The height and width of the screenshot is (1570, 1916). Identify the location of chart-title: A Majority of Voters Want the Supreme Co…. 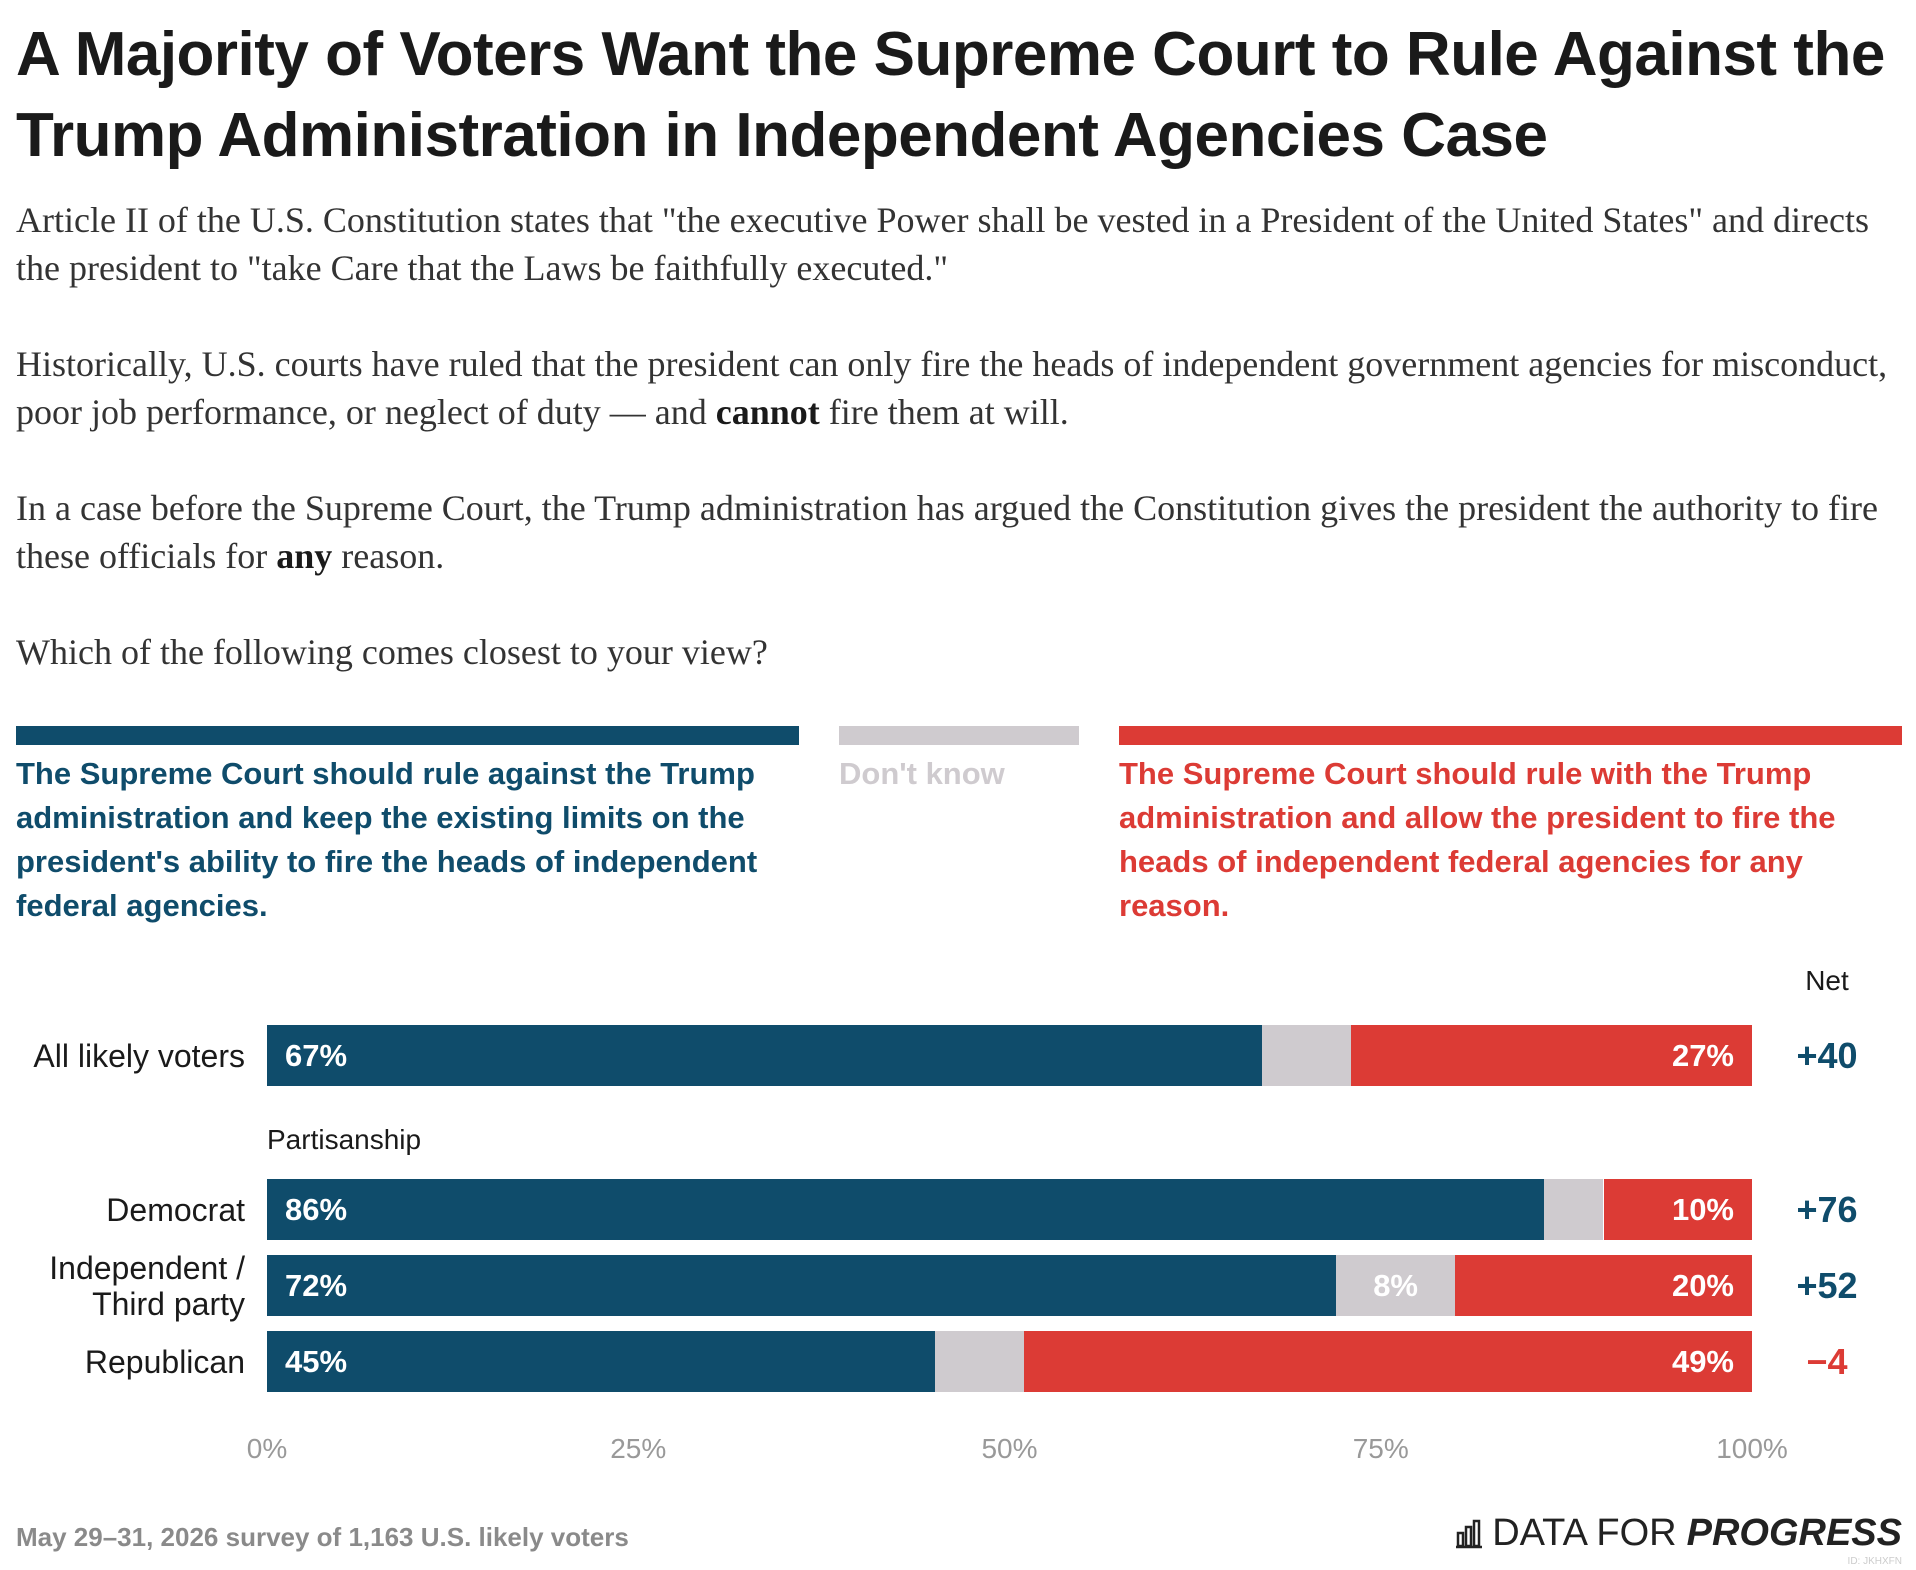
(950, 95).